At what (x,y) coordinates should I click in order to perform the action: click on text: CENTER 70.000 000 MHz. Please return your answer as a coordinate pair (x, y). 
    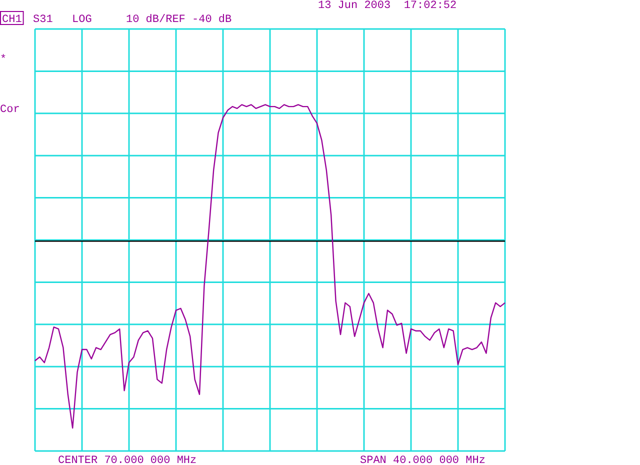
    Looking at the image, I should click on (127, 460).